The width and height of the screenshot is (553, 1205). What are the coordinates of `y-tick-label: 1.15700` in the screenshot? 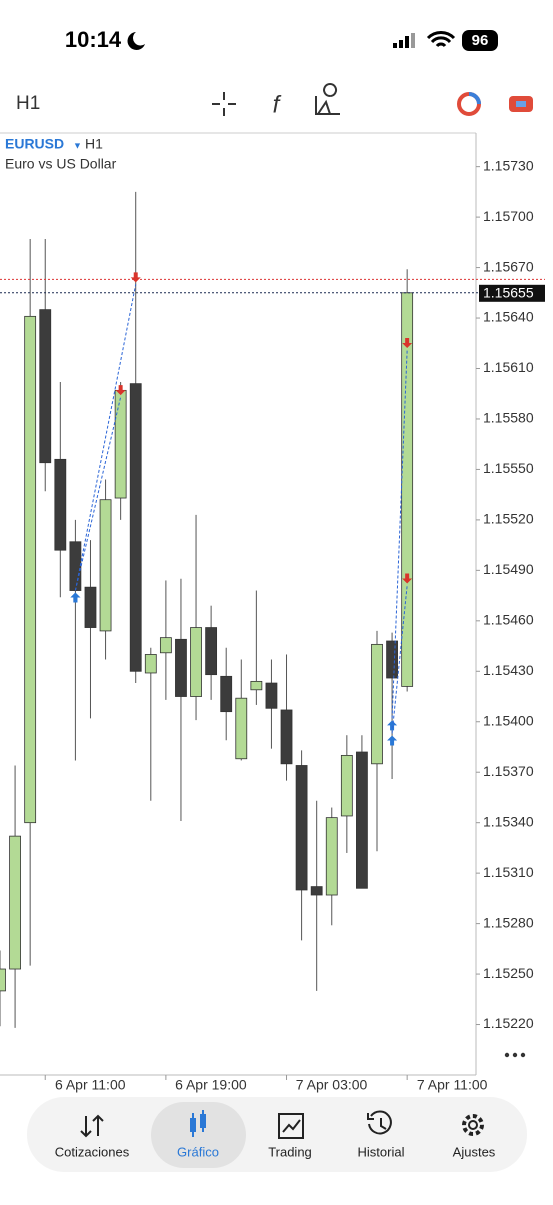 It's located at (508, 216).